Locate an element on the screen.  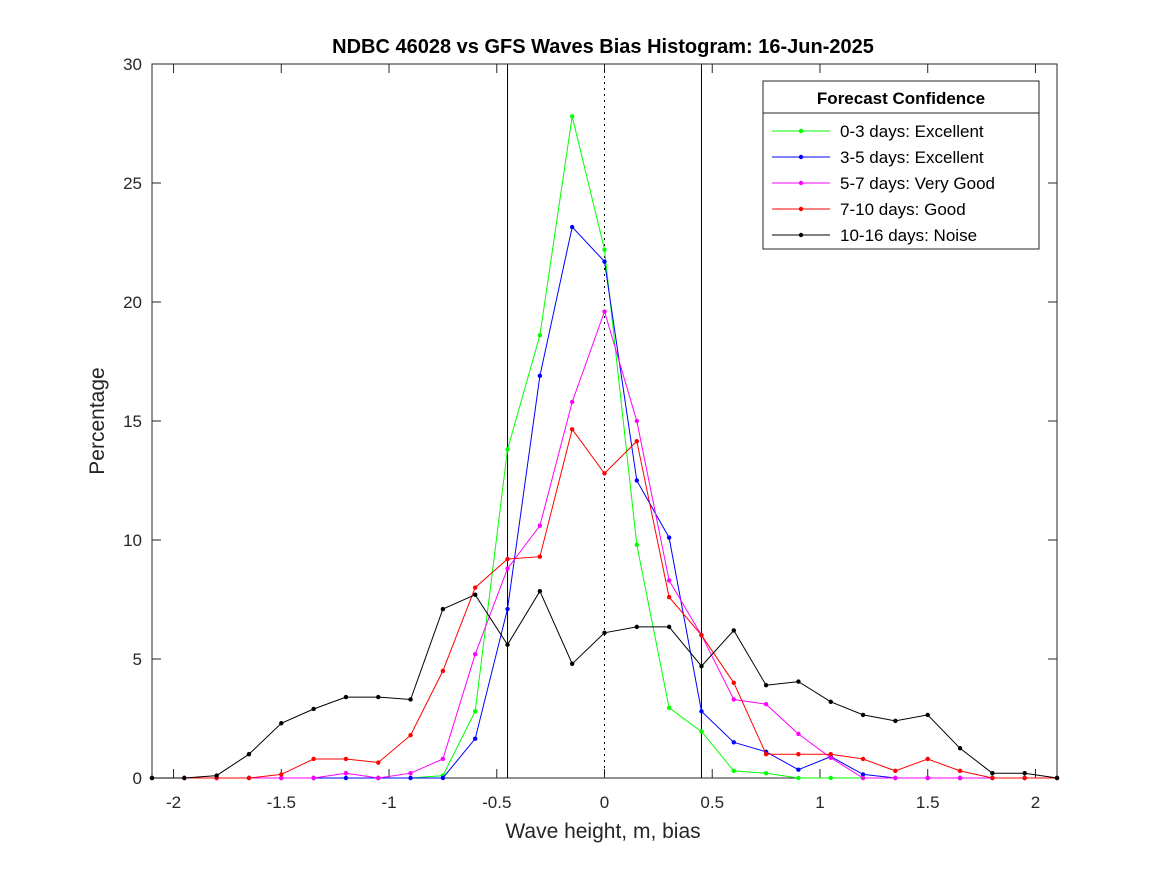
x-tick-label: -1 is located at coordinates (388, 802).